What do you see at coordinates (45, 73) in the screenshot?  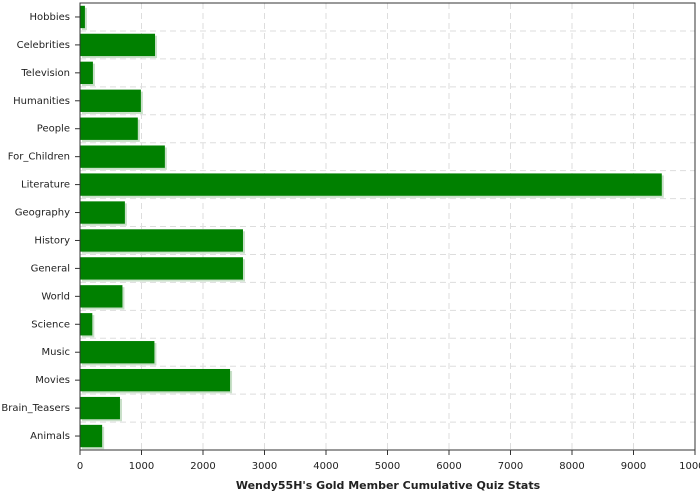 I see `y-tick-label: Television` at bounding box center [45, 73].